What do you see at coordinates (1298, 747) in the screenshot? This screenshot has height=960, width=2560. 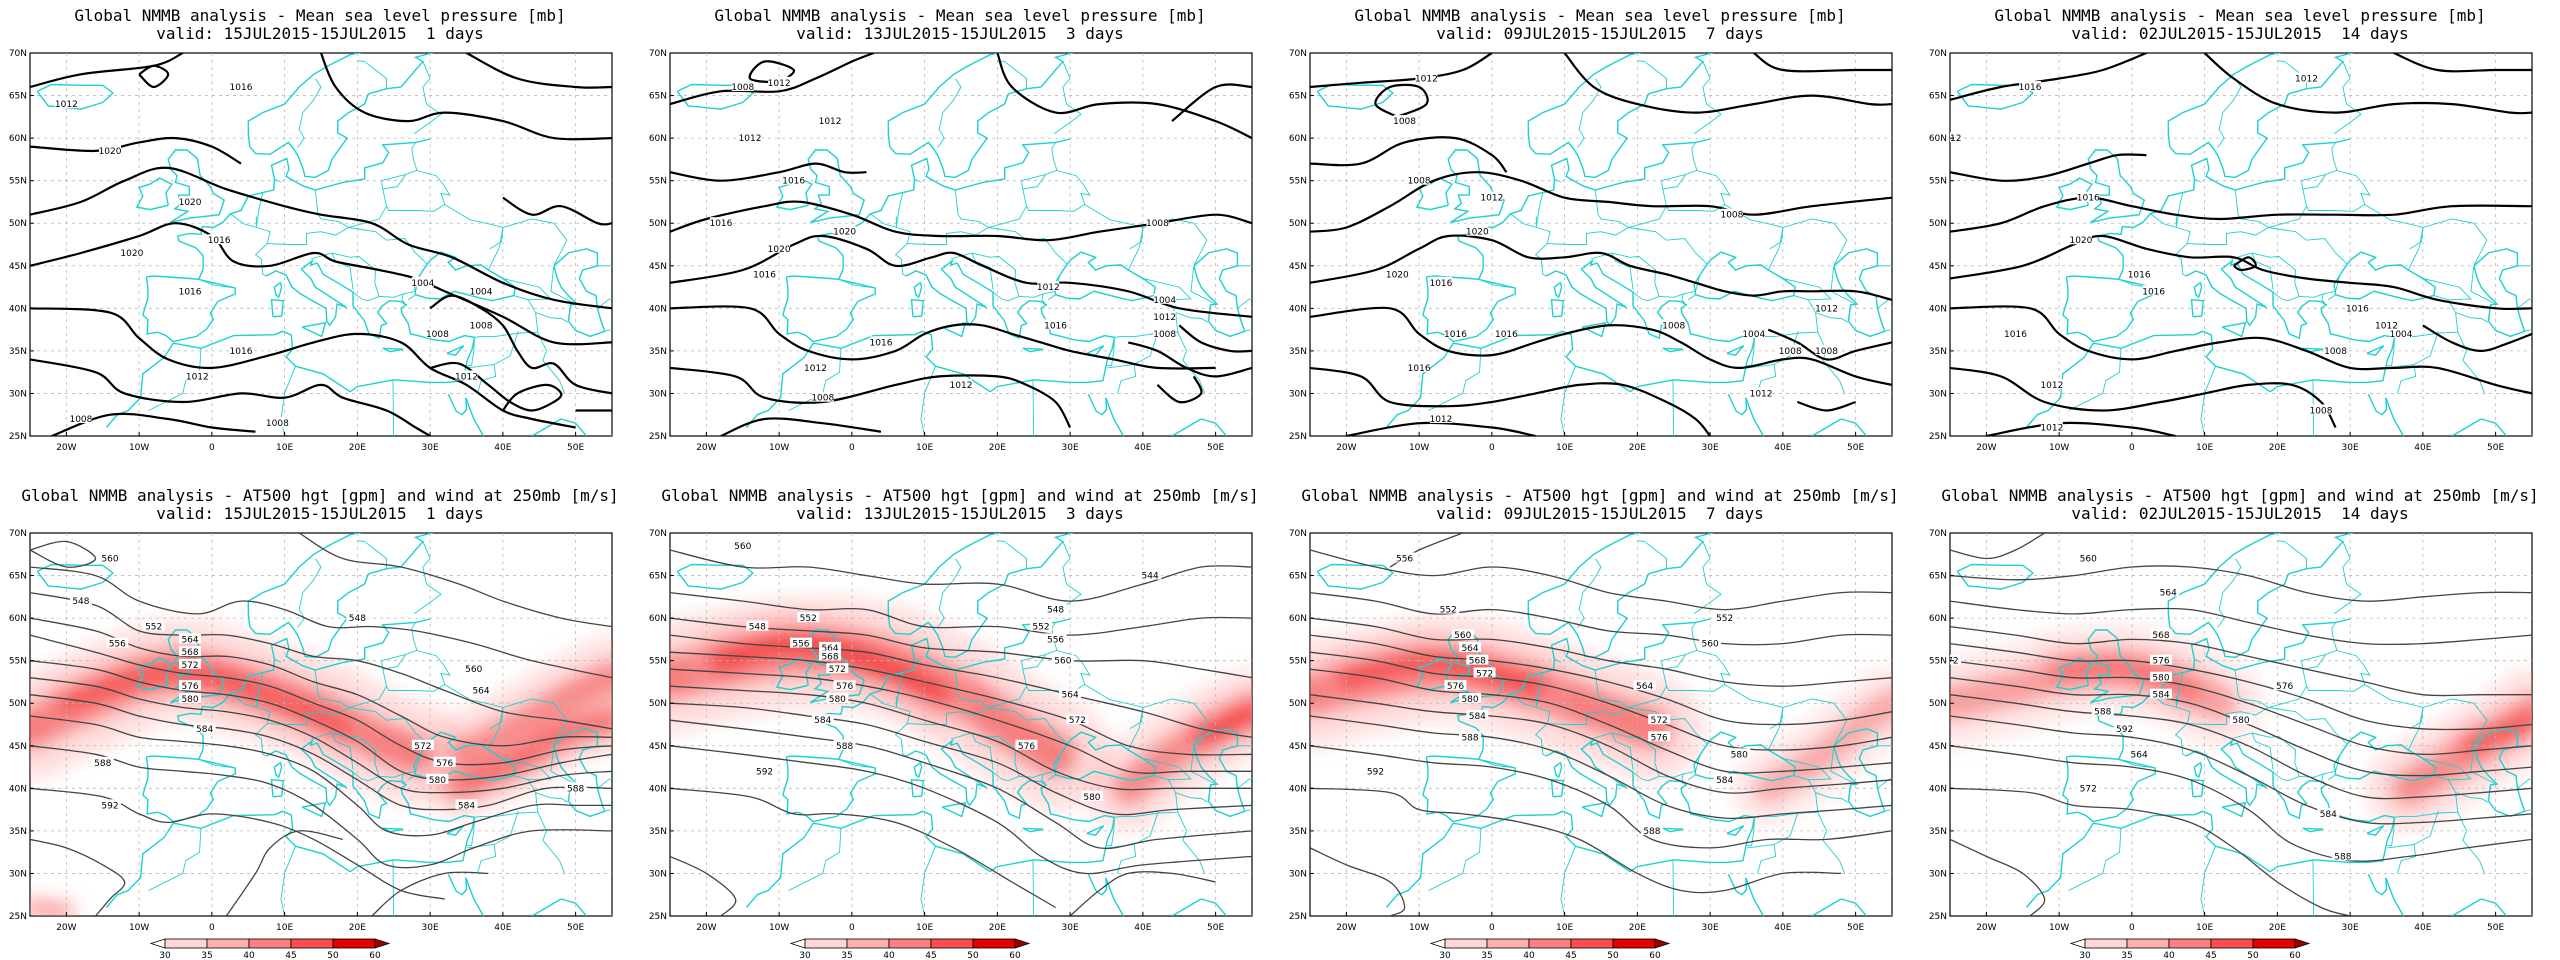 I see `lat-tick-label: 45N` at bounding box center [1298, 747].